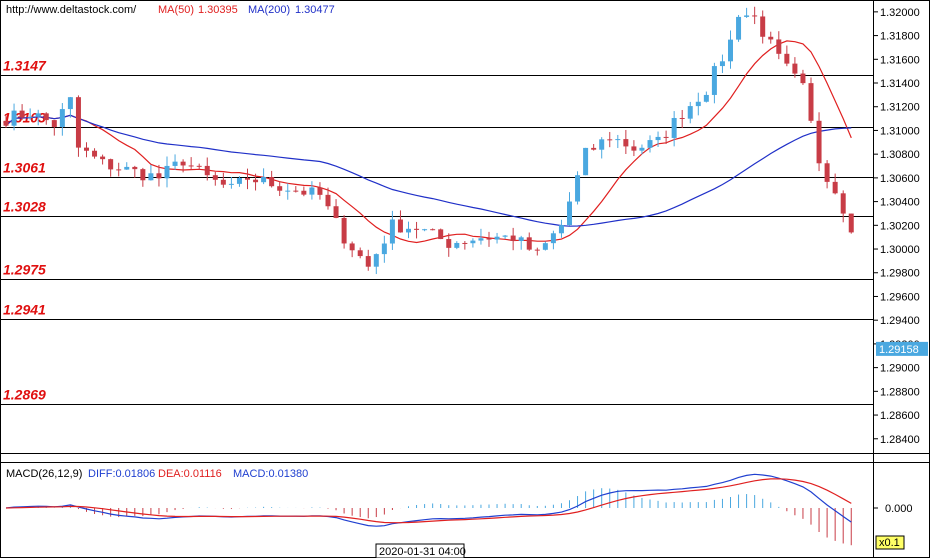 Image resolution: width=930 pixels, height=558 pixels. Describe the element at coordinates (24, 310) in the screenshot. I see `level-label: 1.2941` at that location.